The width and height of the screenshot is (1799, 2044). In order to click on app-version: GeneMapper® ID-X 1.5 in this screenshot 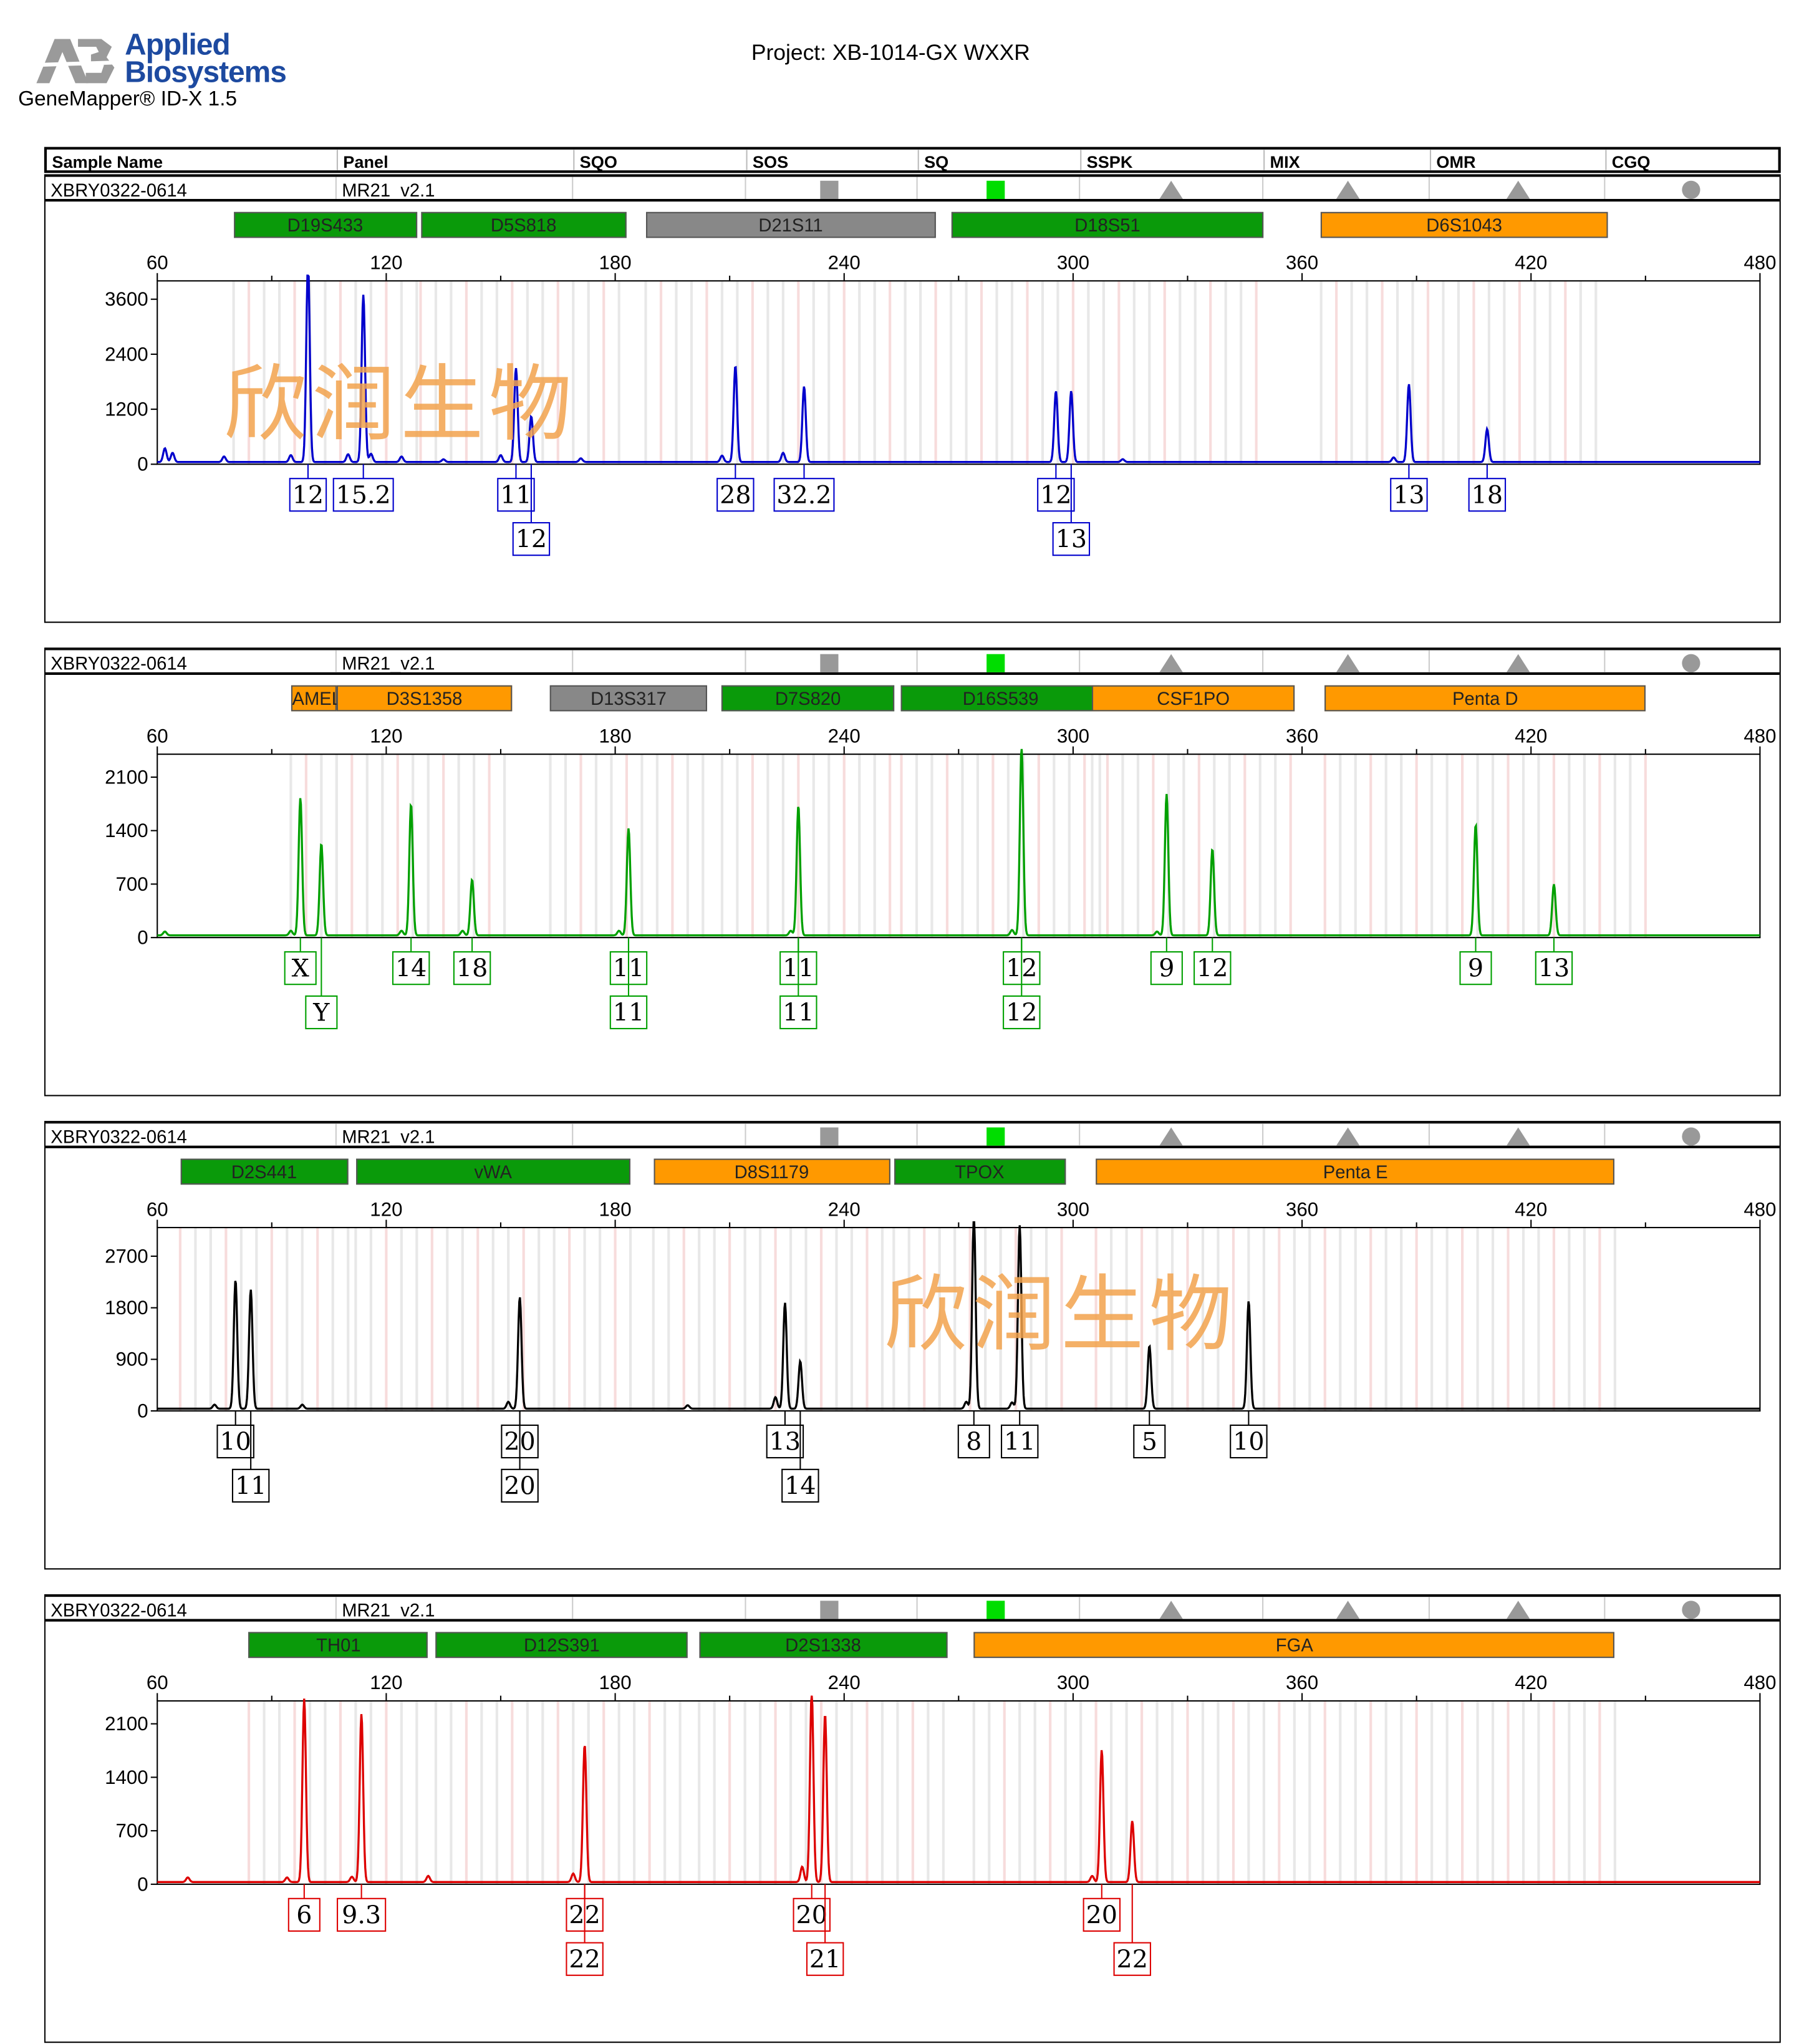, I will do `click(128, 100)`.